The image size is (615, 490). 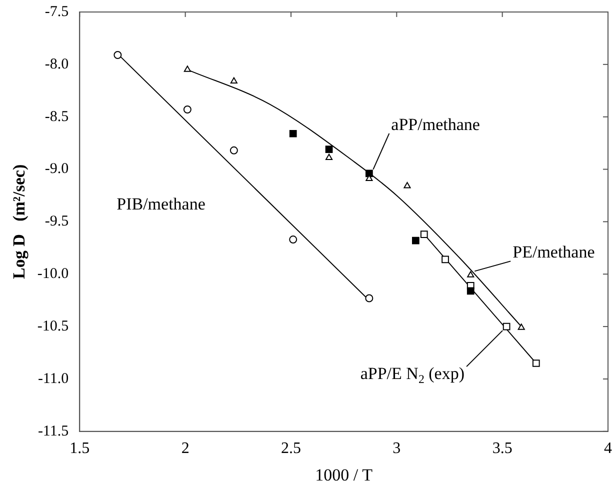 What do you see at coordinates (80, 449) in the screenshot?
I see `x-tick-label: 1.5` at bounding box center [80, 449].